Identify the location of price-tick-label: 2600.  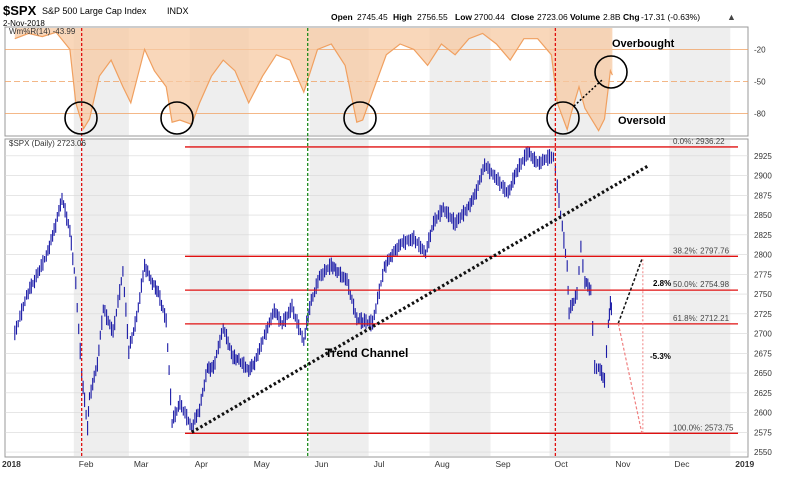
(763, 413).